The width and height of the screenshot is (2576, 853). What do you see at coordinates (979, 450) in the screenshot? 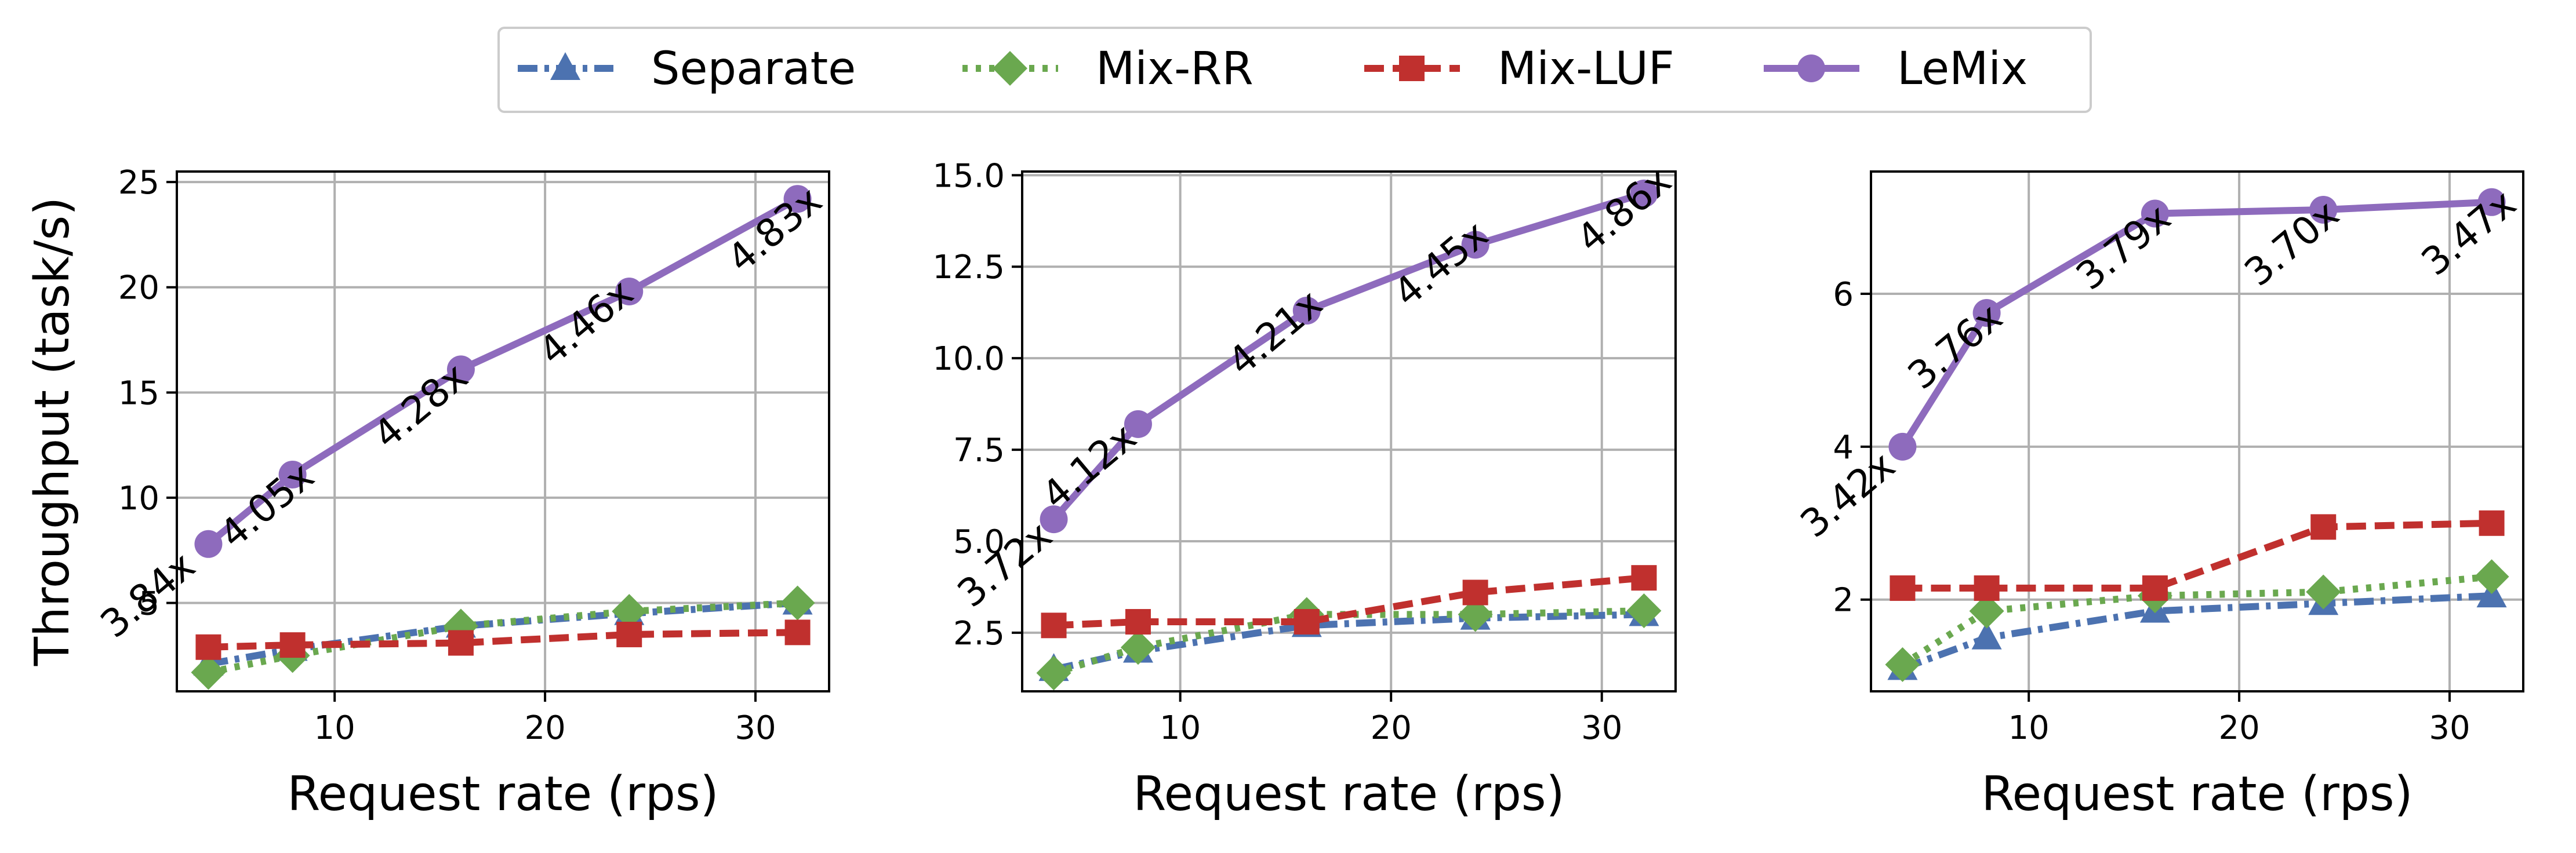
I see `y-tick-label: 7.5` at bounding box center [979, 450].